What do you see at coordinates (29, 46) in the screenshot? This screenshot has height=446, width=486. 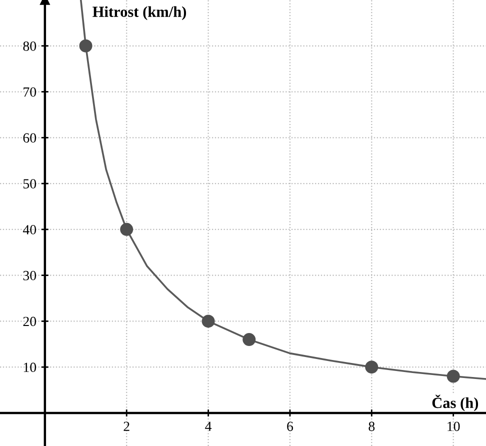 I see `y-tick-label: 80` at bounding box center [29, 46].